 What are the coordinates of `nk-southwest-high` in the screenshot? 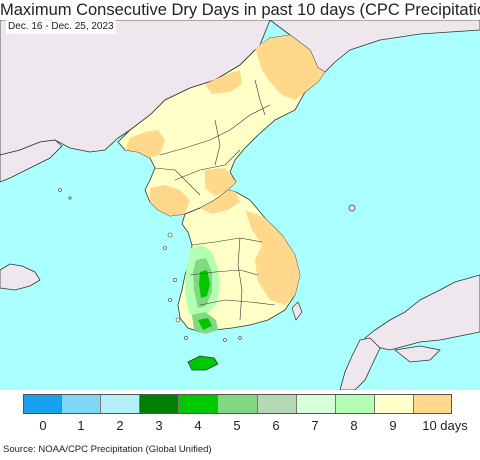 It's located at (170, 200).